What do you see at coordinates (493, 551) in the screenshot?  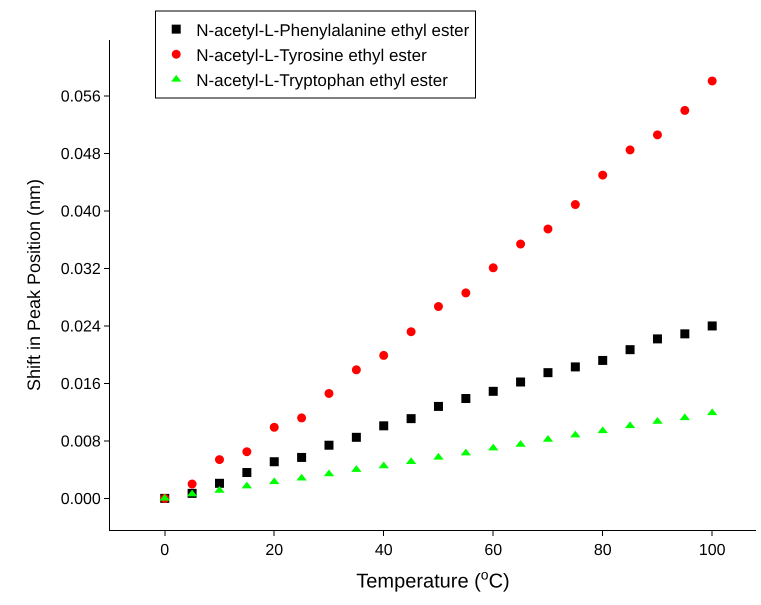 I see `x-tick-label: 60` at bounding box center [493, 551].